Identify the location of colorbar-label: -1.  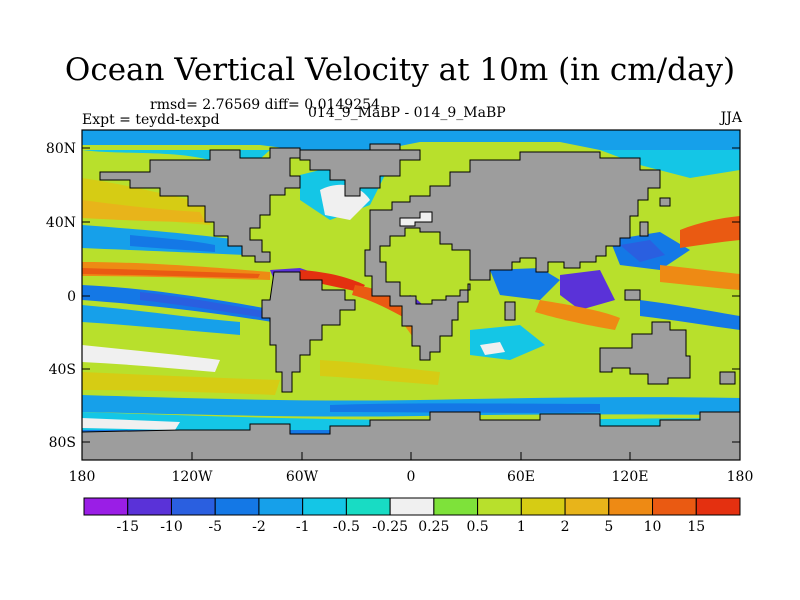
(303, 527).